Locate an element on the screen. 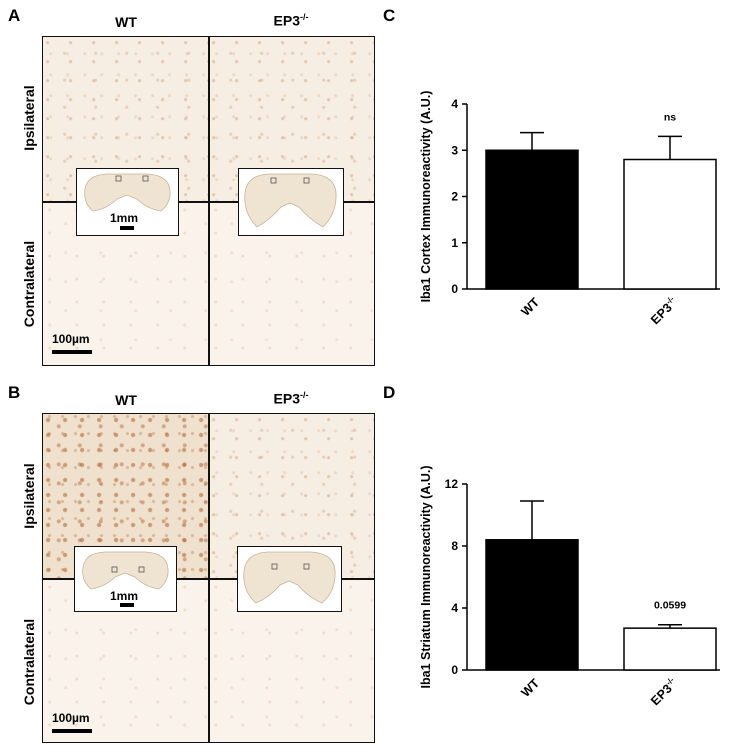  y-tick-label: 12 is located at coordinates (452, 484).